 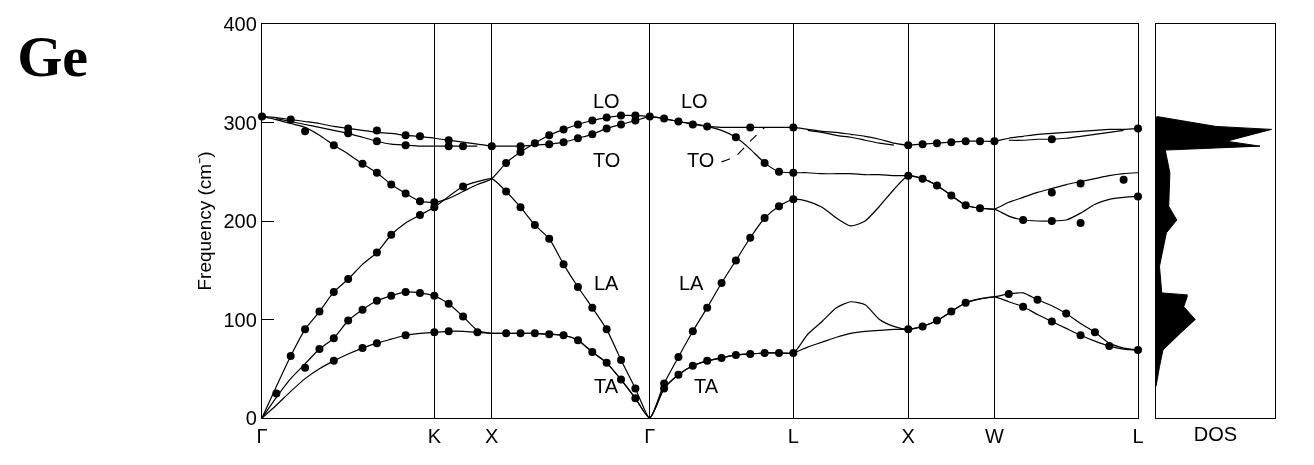 I want to click on y-tick-label: 100, so click(x=240, y=319).